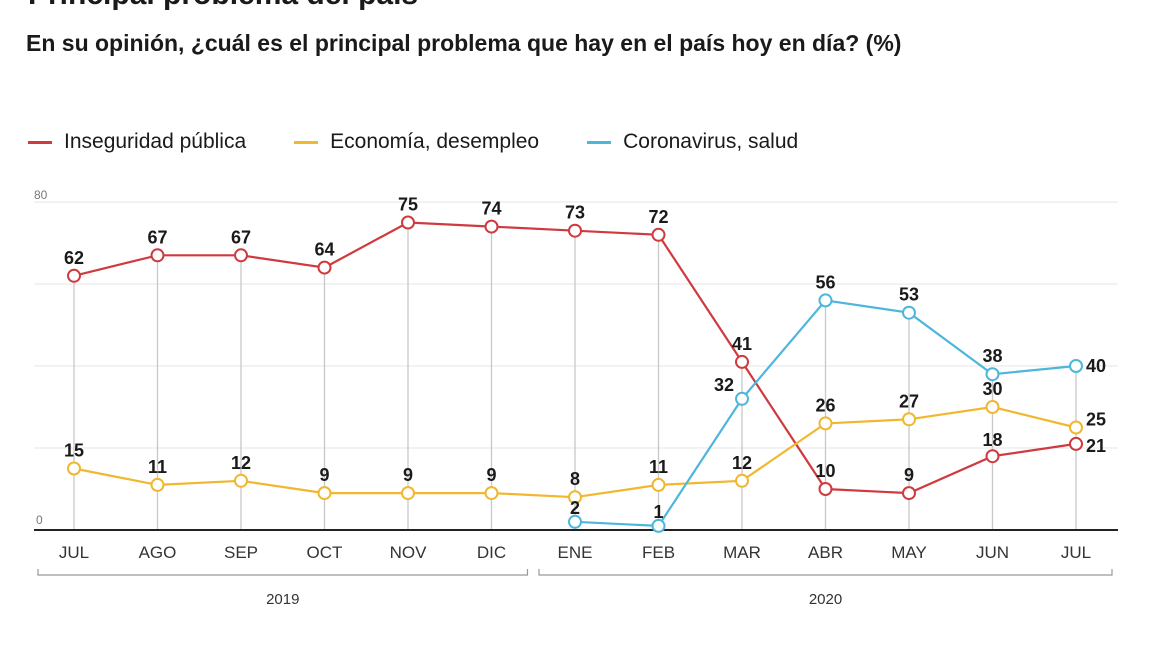  What do you see at coordinates (909, 295) in the screenshot?
I see `data-label: 53` at bounding box center [909, 295].